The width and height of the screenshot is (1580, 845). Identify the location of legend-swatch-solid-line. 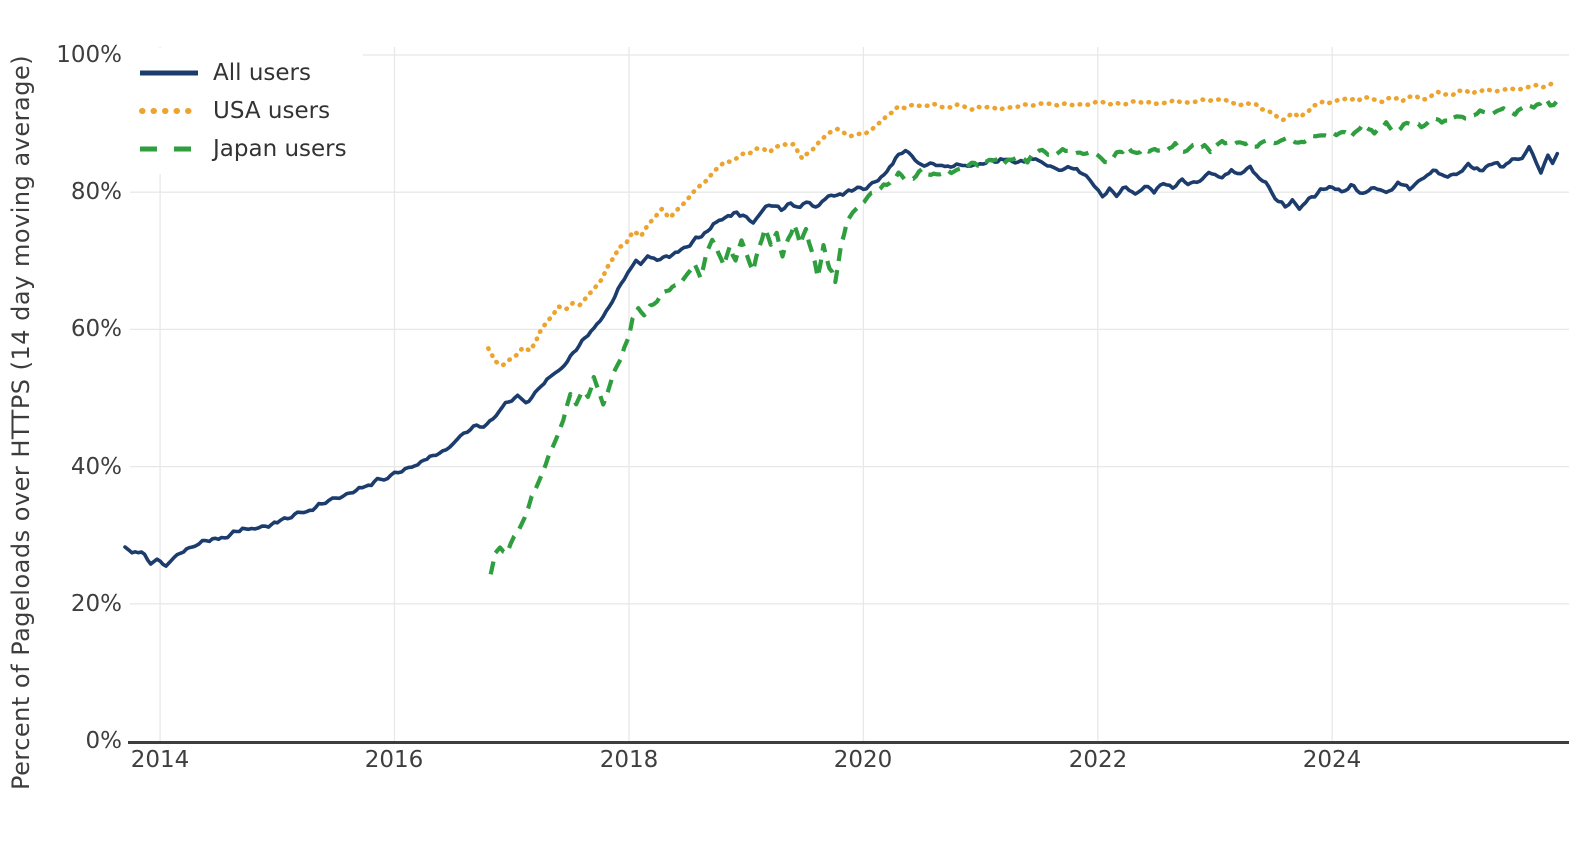
(169, 73).